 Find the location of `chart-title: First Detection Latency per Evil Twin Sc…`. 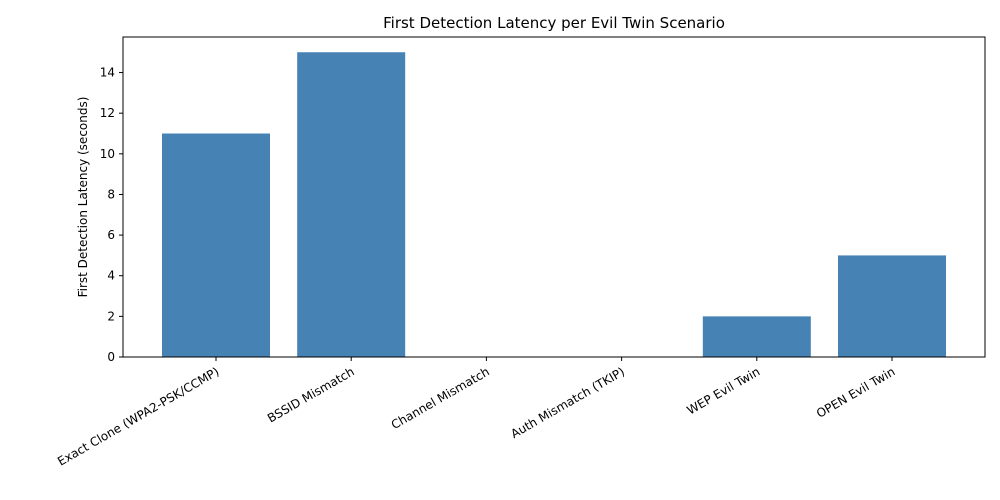

chart-title: First Detection Latency per Evil Twin Sc… is located at coordinates (554, 23).